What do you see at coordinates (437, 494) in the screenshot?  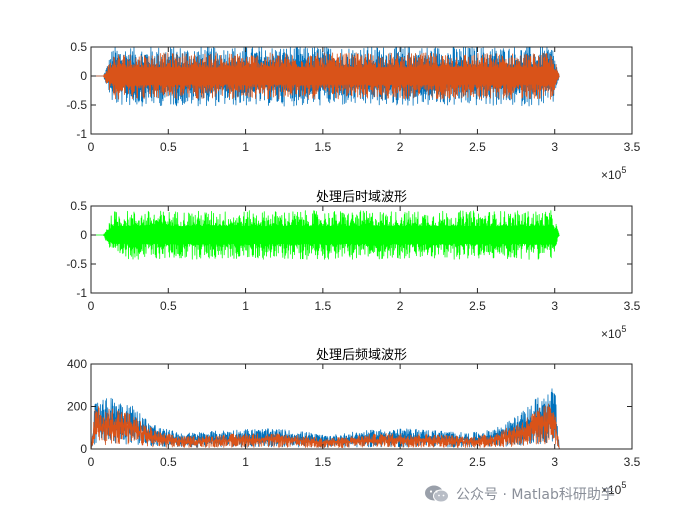 I see `wechat-icon` at bounding box center [437, 494].